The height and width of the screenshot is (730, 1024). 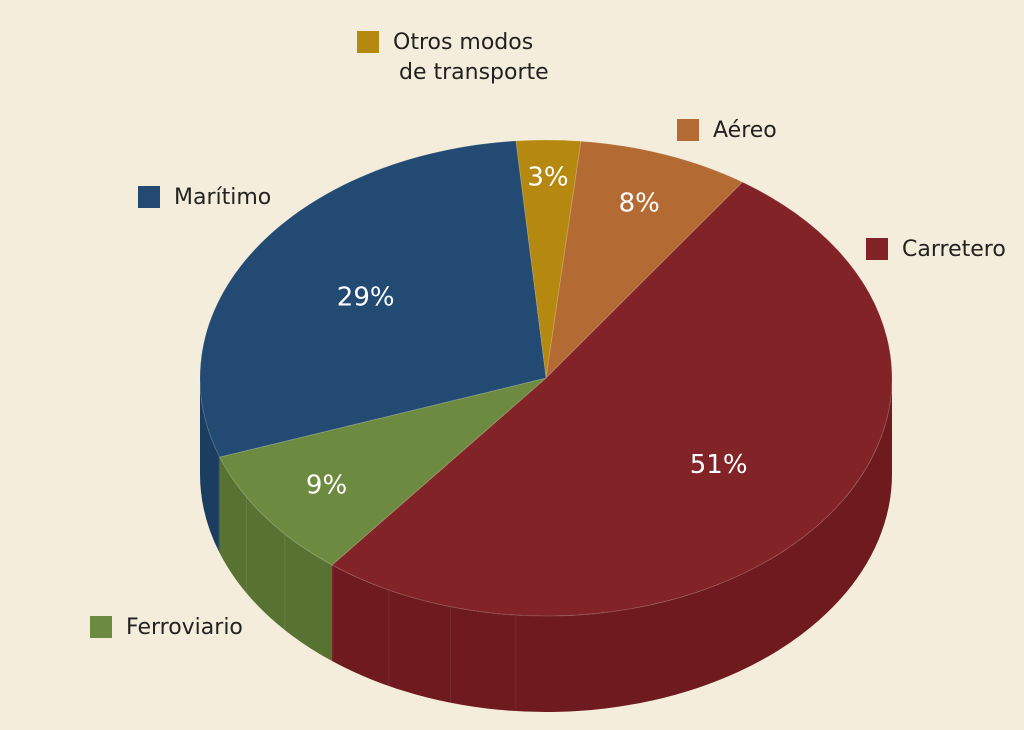 I want to click on pie-percent-label-carretero: 51%, so click(x=719, y=465).